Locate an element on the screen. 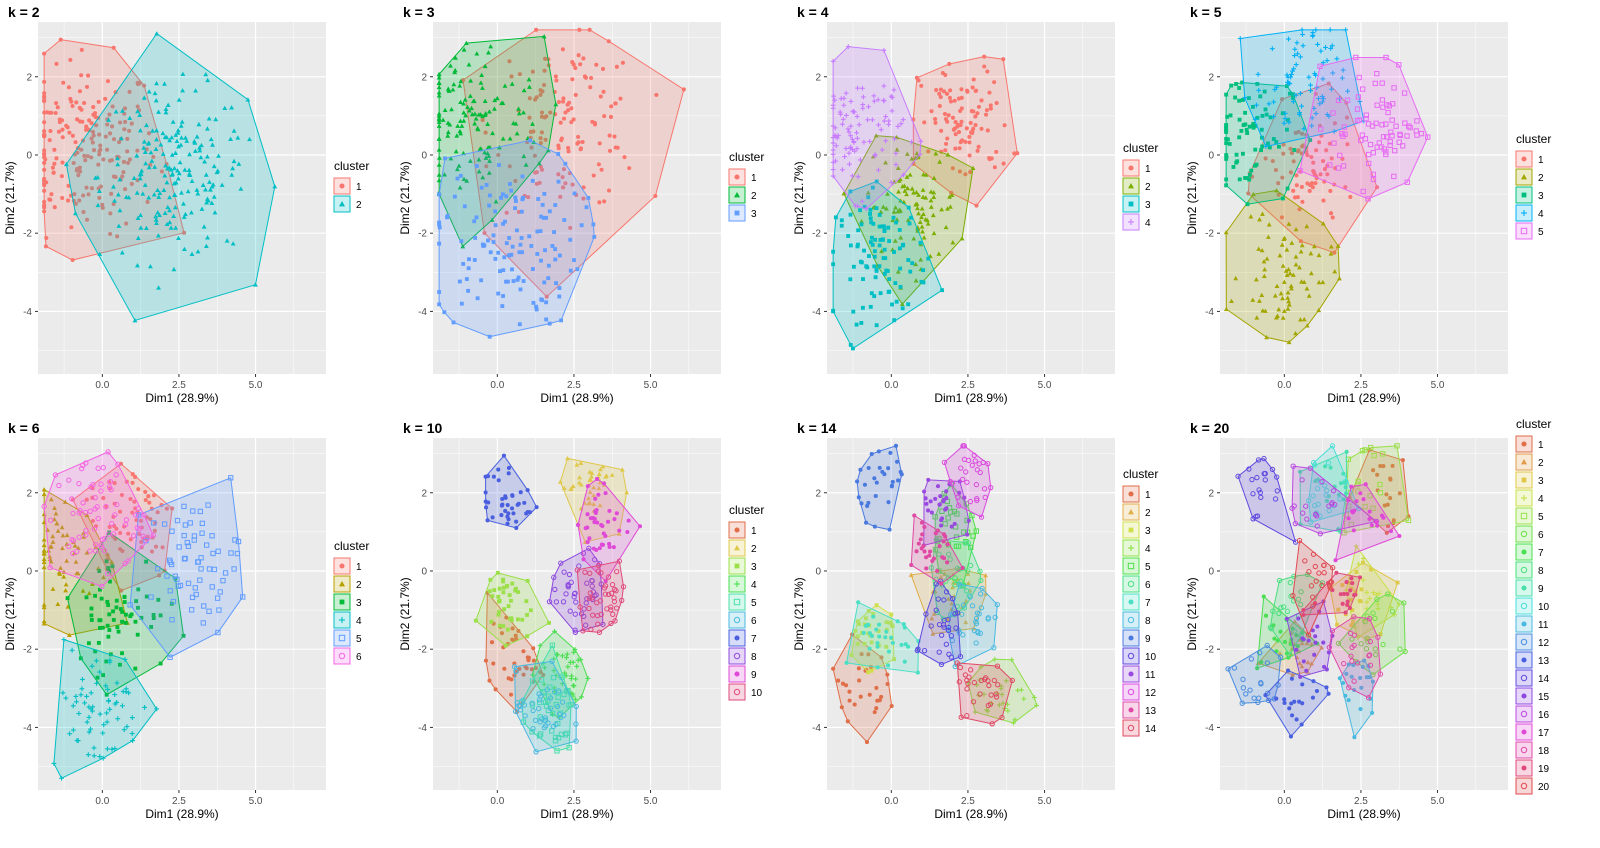 The height and width of the screenshot is (848, 1600). x-tick-label: 5.0 is located at coordinates (651, 801).